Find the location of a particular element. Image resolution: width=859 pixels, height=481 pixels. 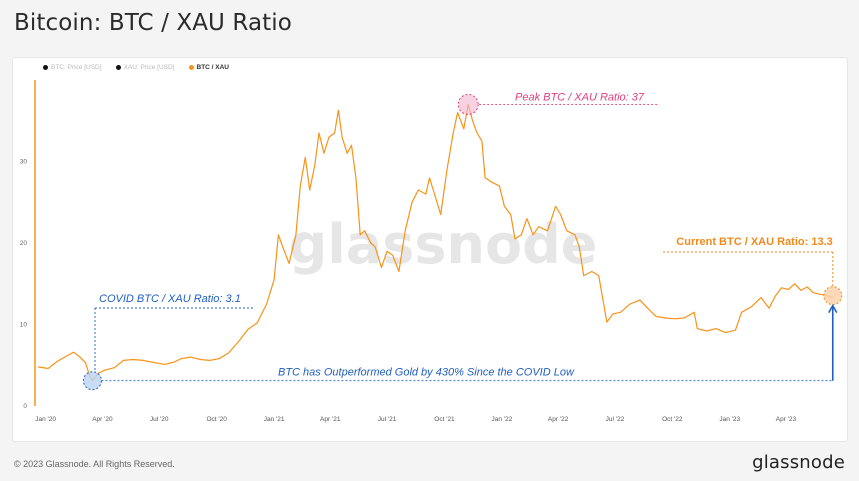

x-tick-label: Oct '21 is located at coordinates (444, 419).